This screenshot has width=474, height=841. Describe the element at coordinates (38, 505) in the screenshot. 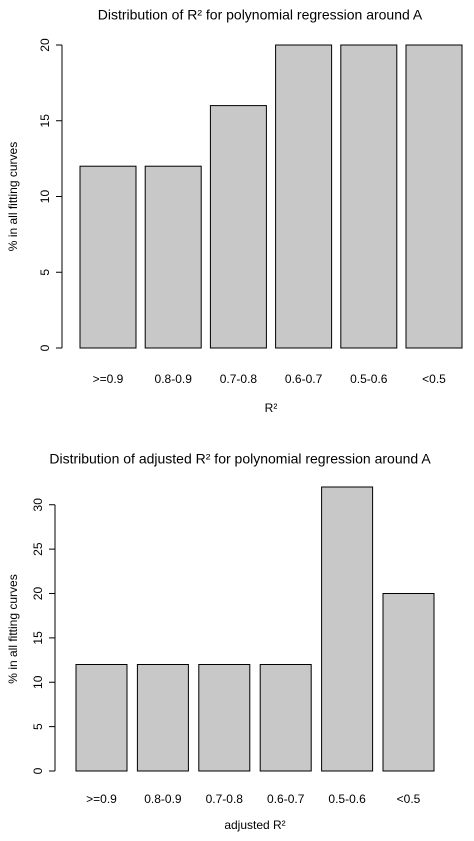

I see `y-tick-label: 30` at that location.